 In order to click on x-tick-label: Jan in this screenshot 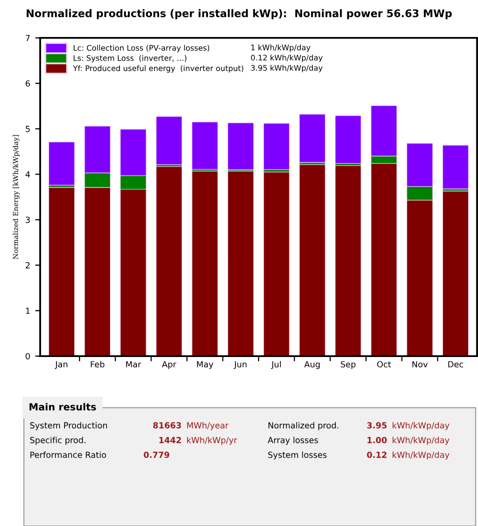, I will do `click(61, 365)`.